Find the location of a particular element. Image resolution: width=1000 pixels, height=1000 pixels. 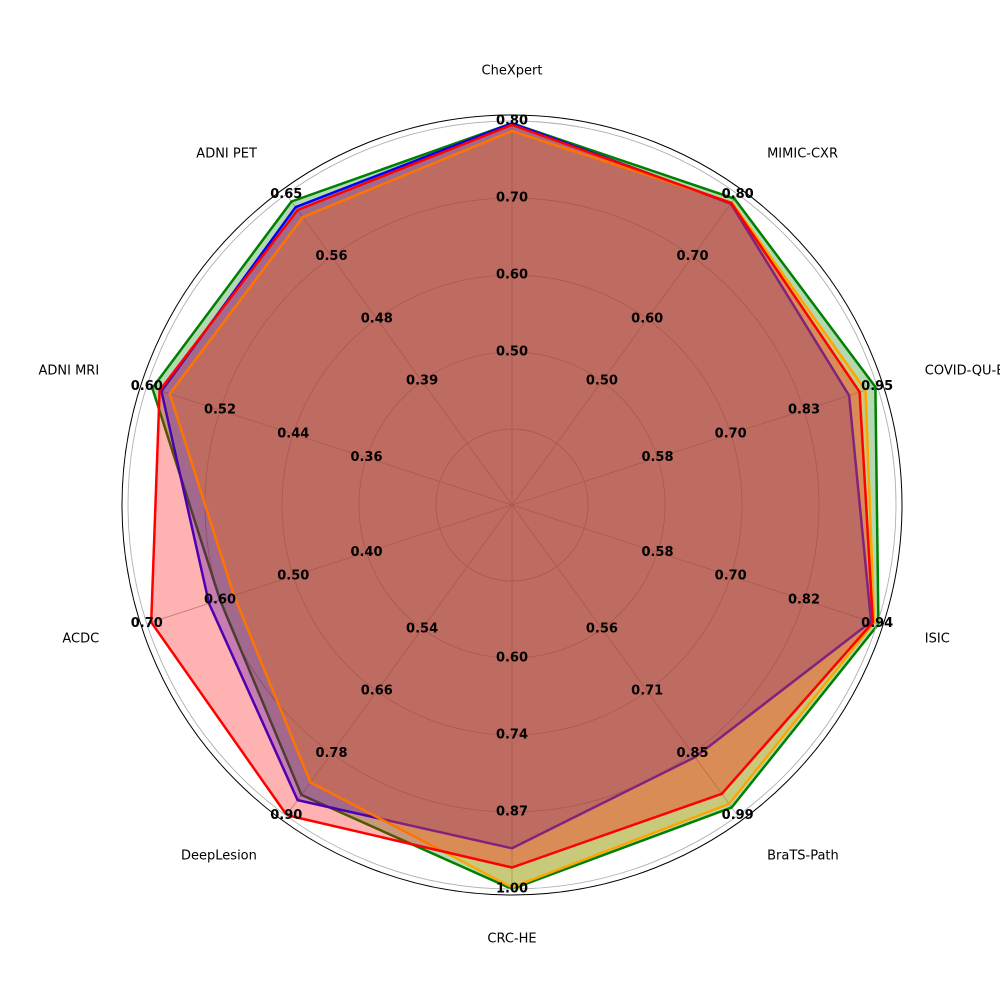

tick-label: 0.40 is located at coordinates (366, 552).